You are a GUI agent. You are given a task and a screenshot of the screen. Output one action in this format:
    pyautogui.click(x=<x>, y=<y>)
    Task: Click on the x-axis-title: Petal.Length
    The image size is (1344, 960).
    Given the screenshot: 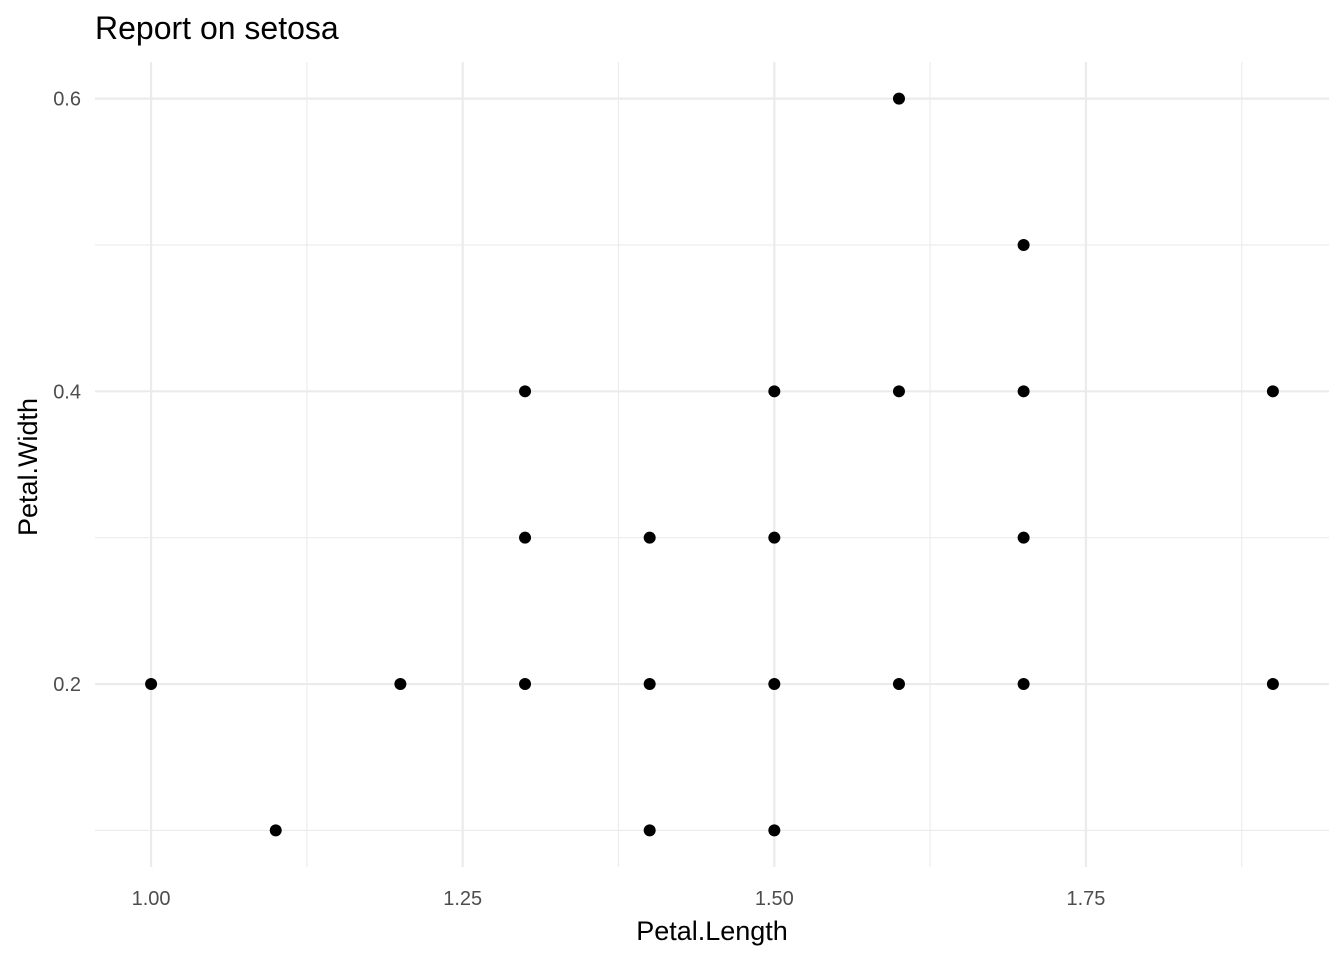 What is the action you would take?
    pyautogui.click(x=712, y=931)
    